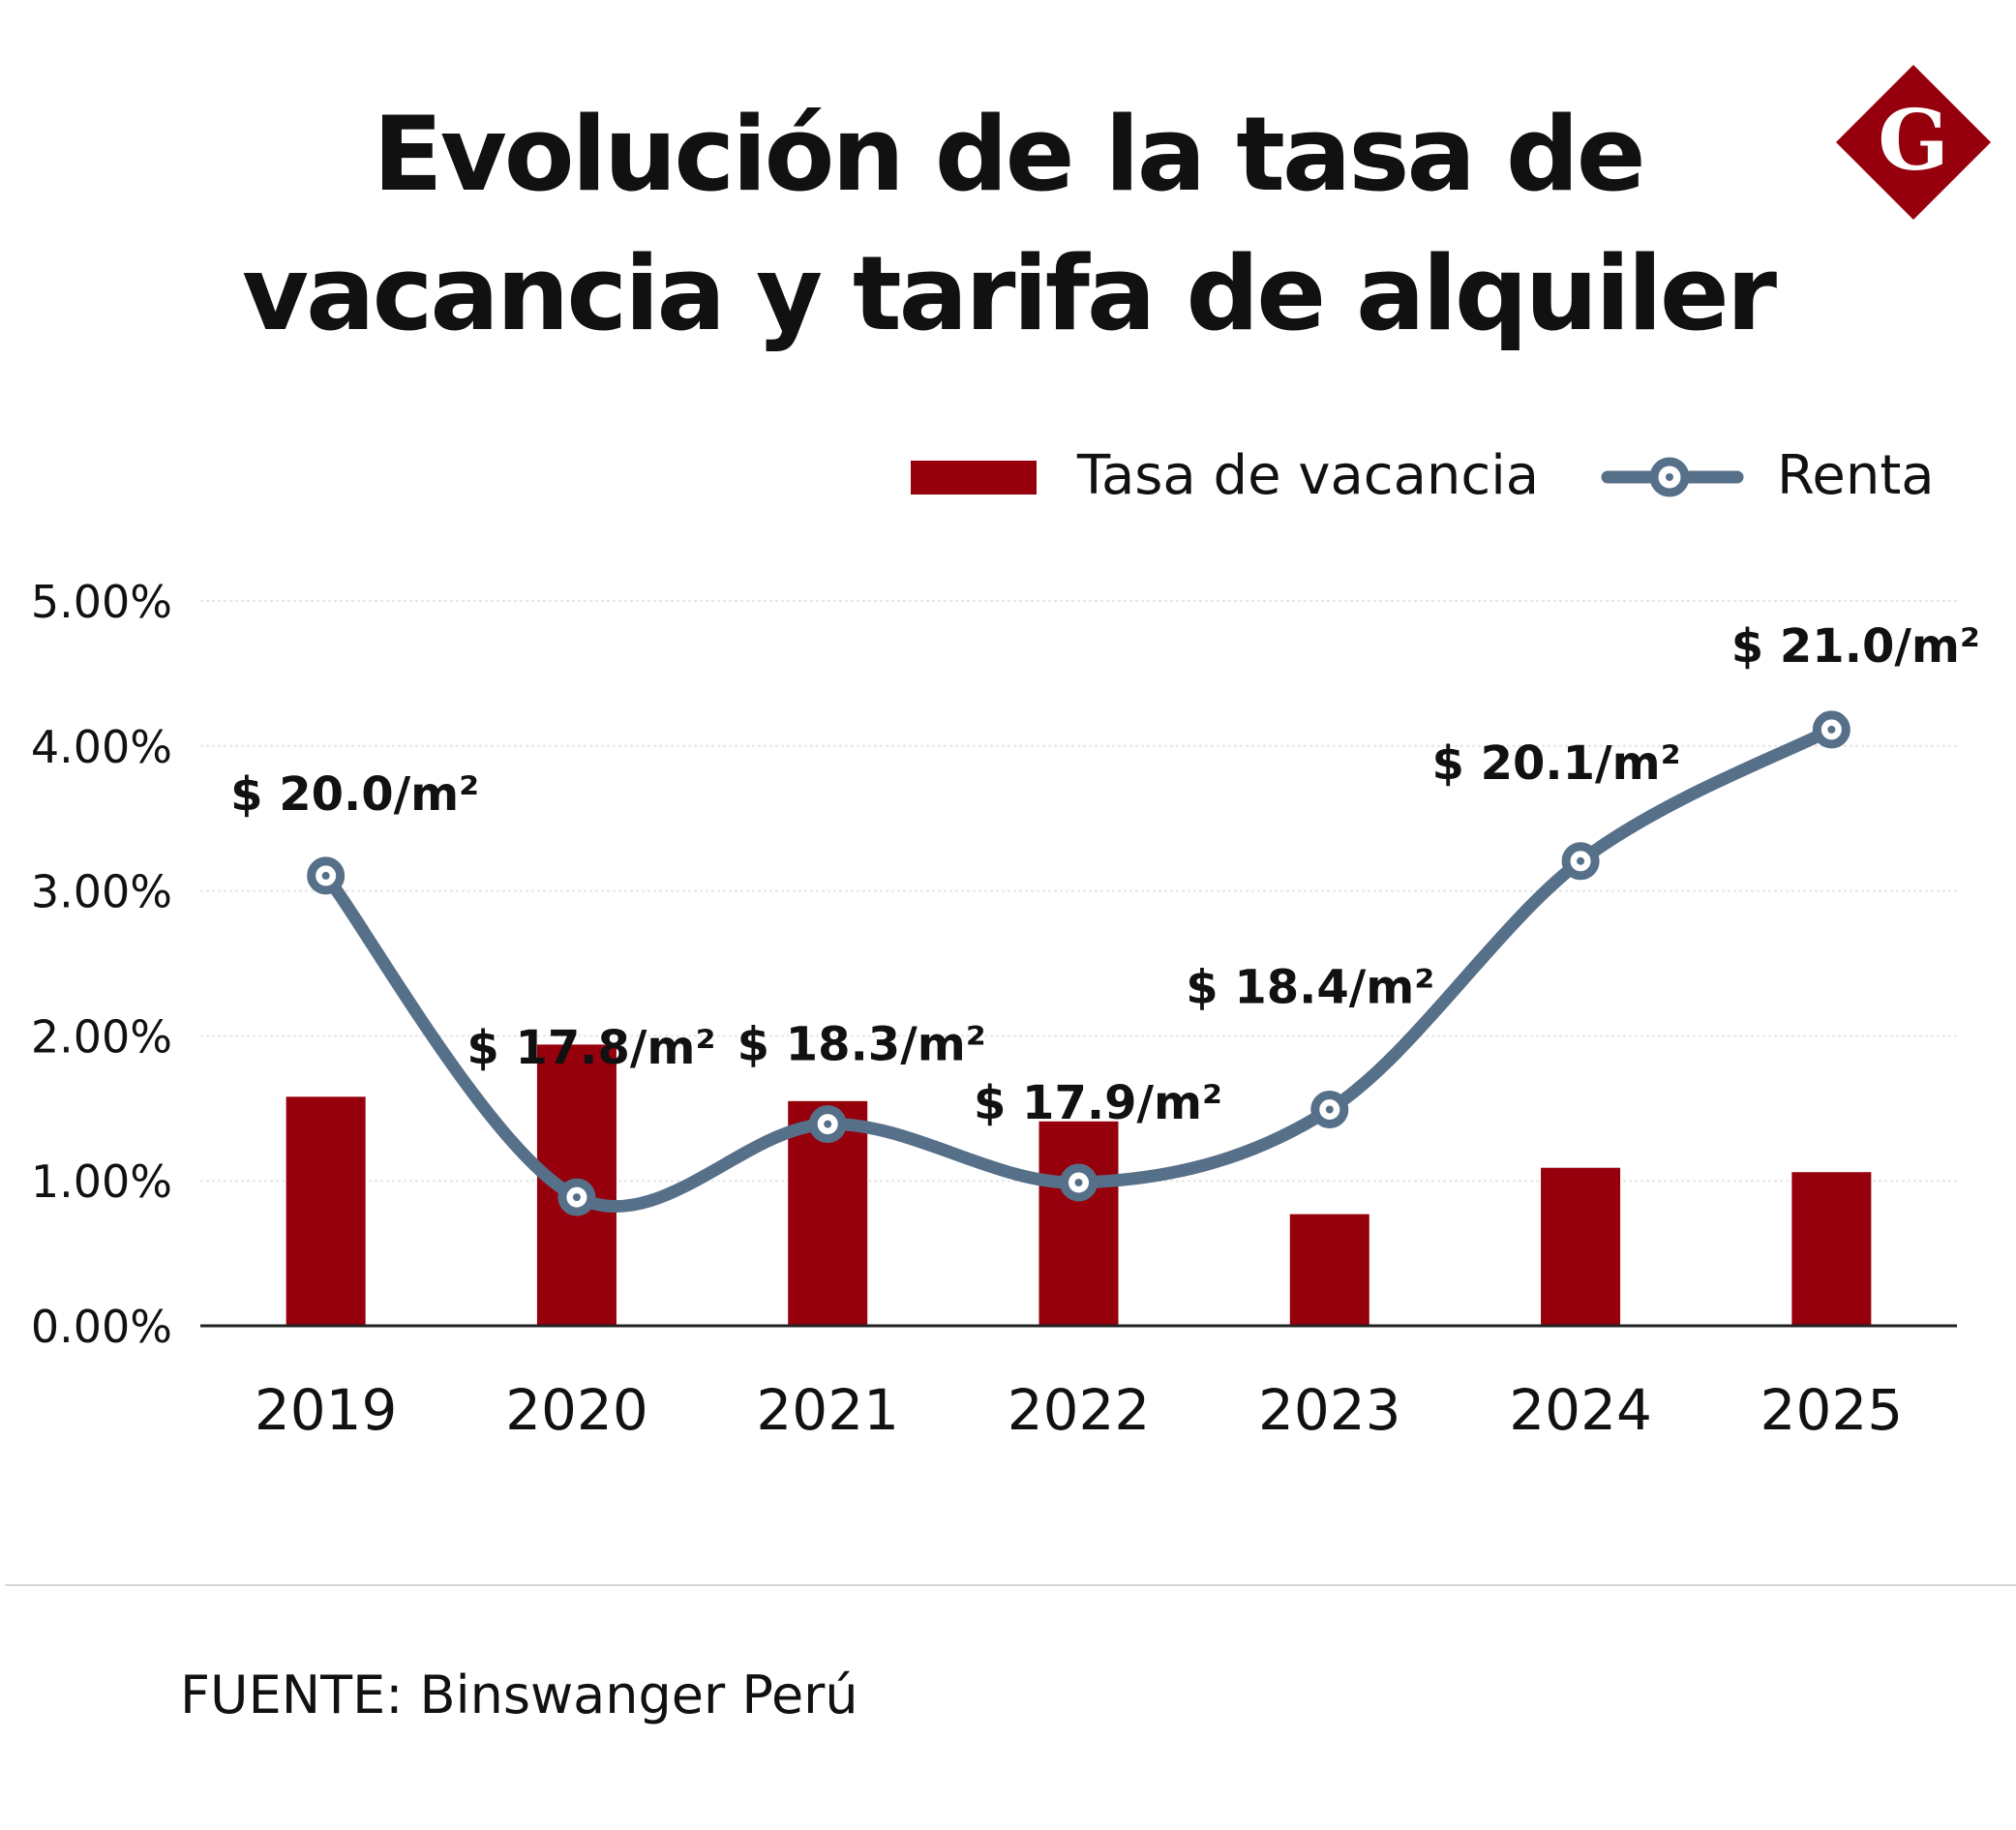 This screenshot has width=2016, height=1830. Describe the element at coordinates (101, 1182) in the screenshot. I see `y-tick-label: 1.00%` at that location.